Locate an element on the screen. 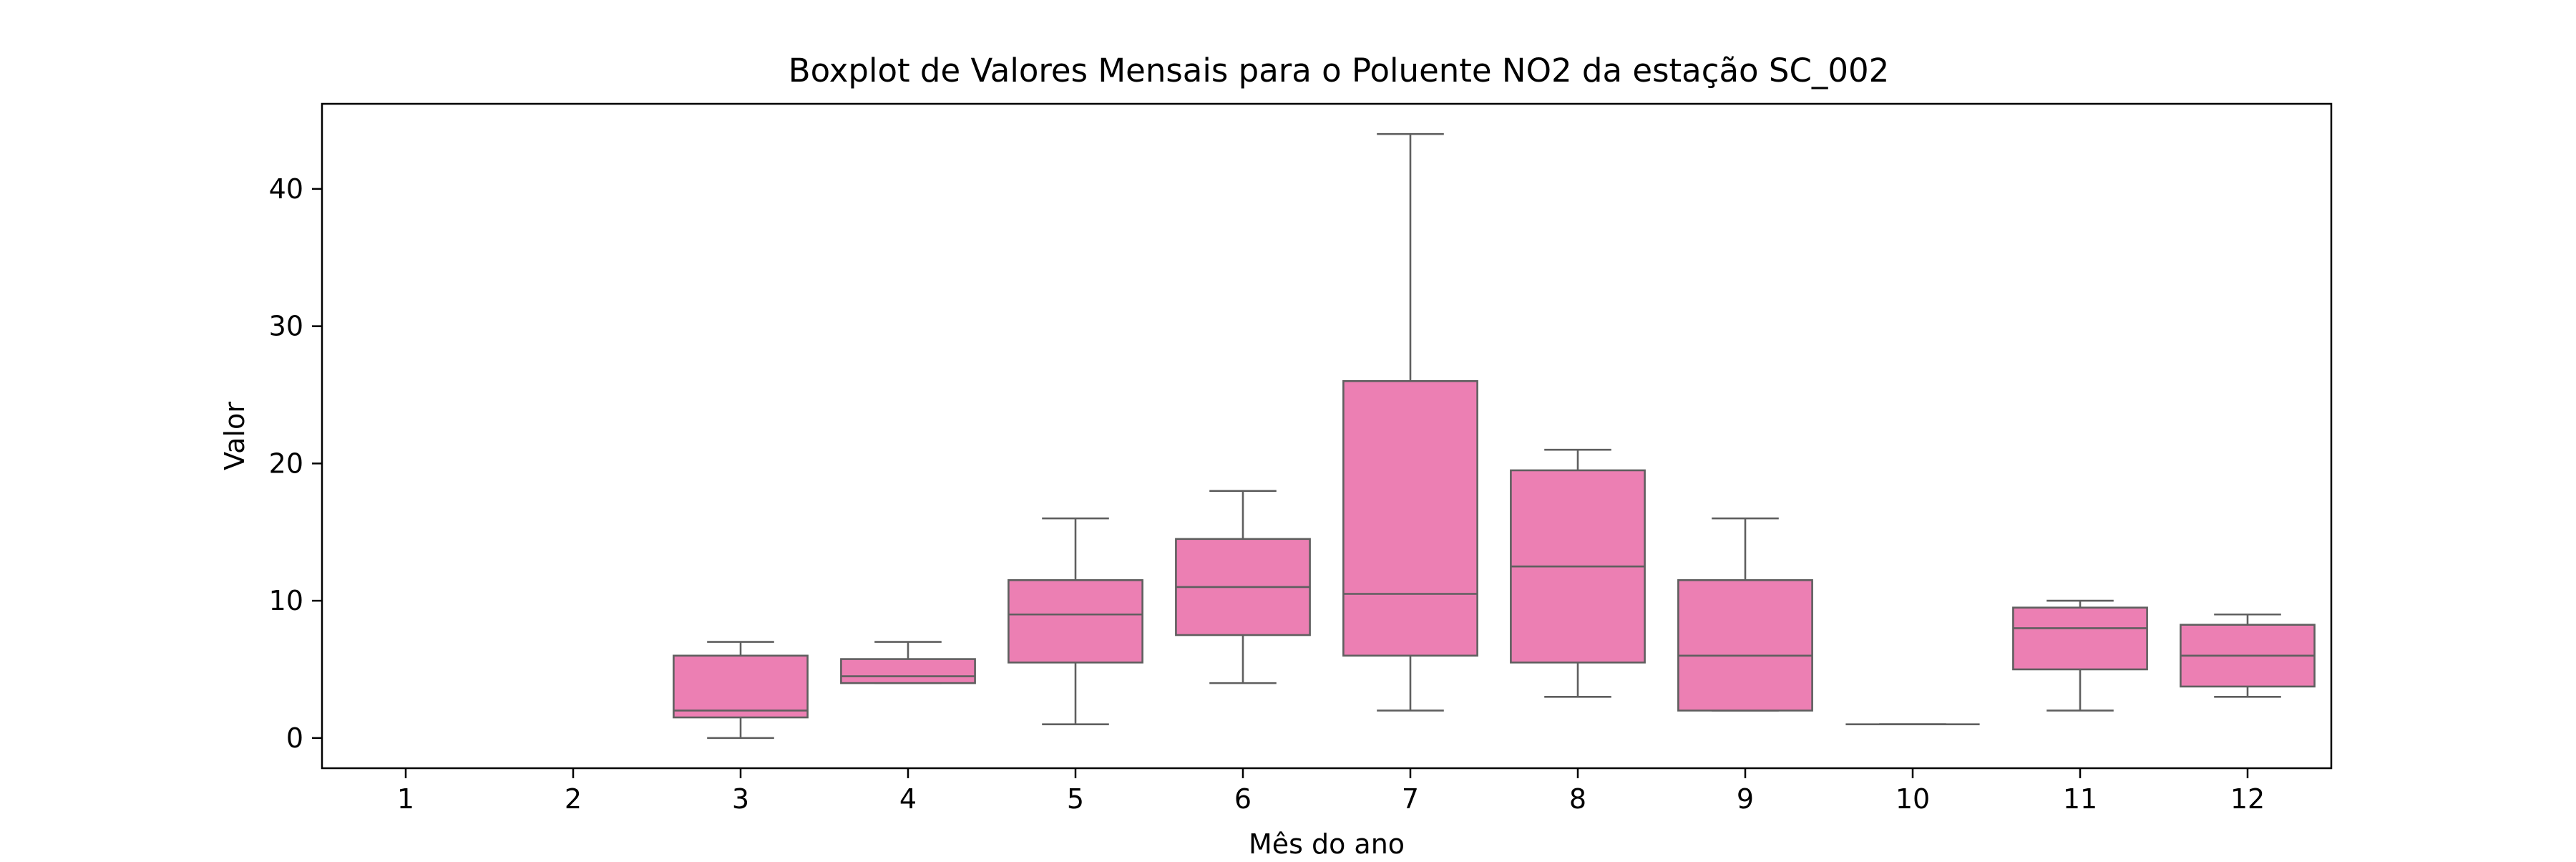 The width and height of the screenshot is (2576, 862). x-tick-label: 7 is located at coordinates (1410, 799).